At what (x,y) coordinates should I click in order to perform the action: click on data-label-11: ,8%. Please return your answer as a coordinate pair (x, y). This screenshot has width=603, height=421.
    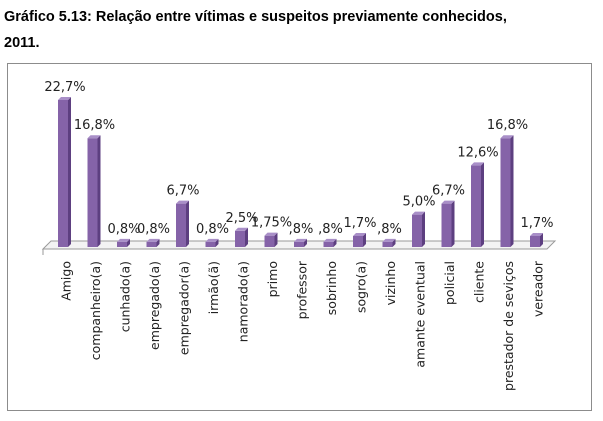
    Looking at the image, I should click on (389, 229).